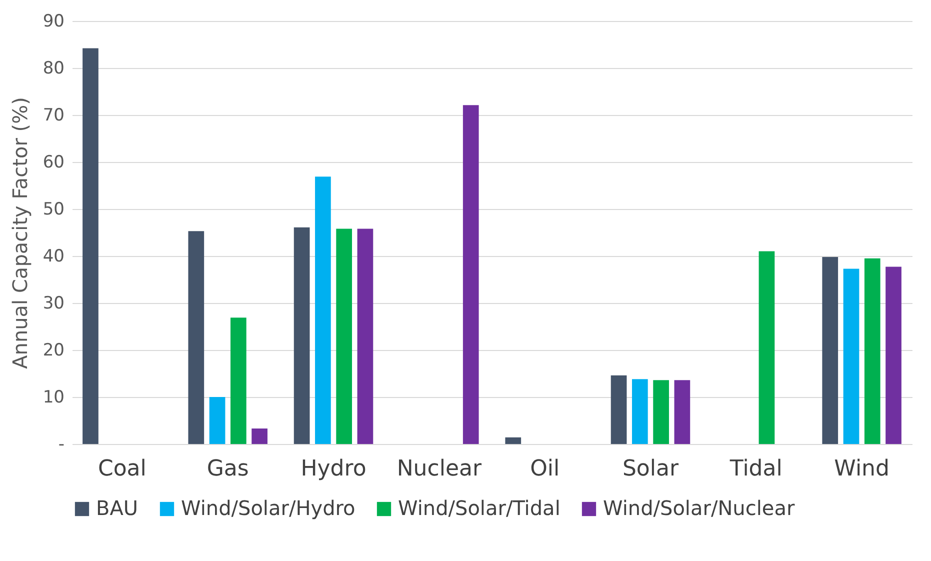 The width and height of the screenshot is (931, 561). I want to click on y-tick-label: 90, so click(53, 22).